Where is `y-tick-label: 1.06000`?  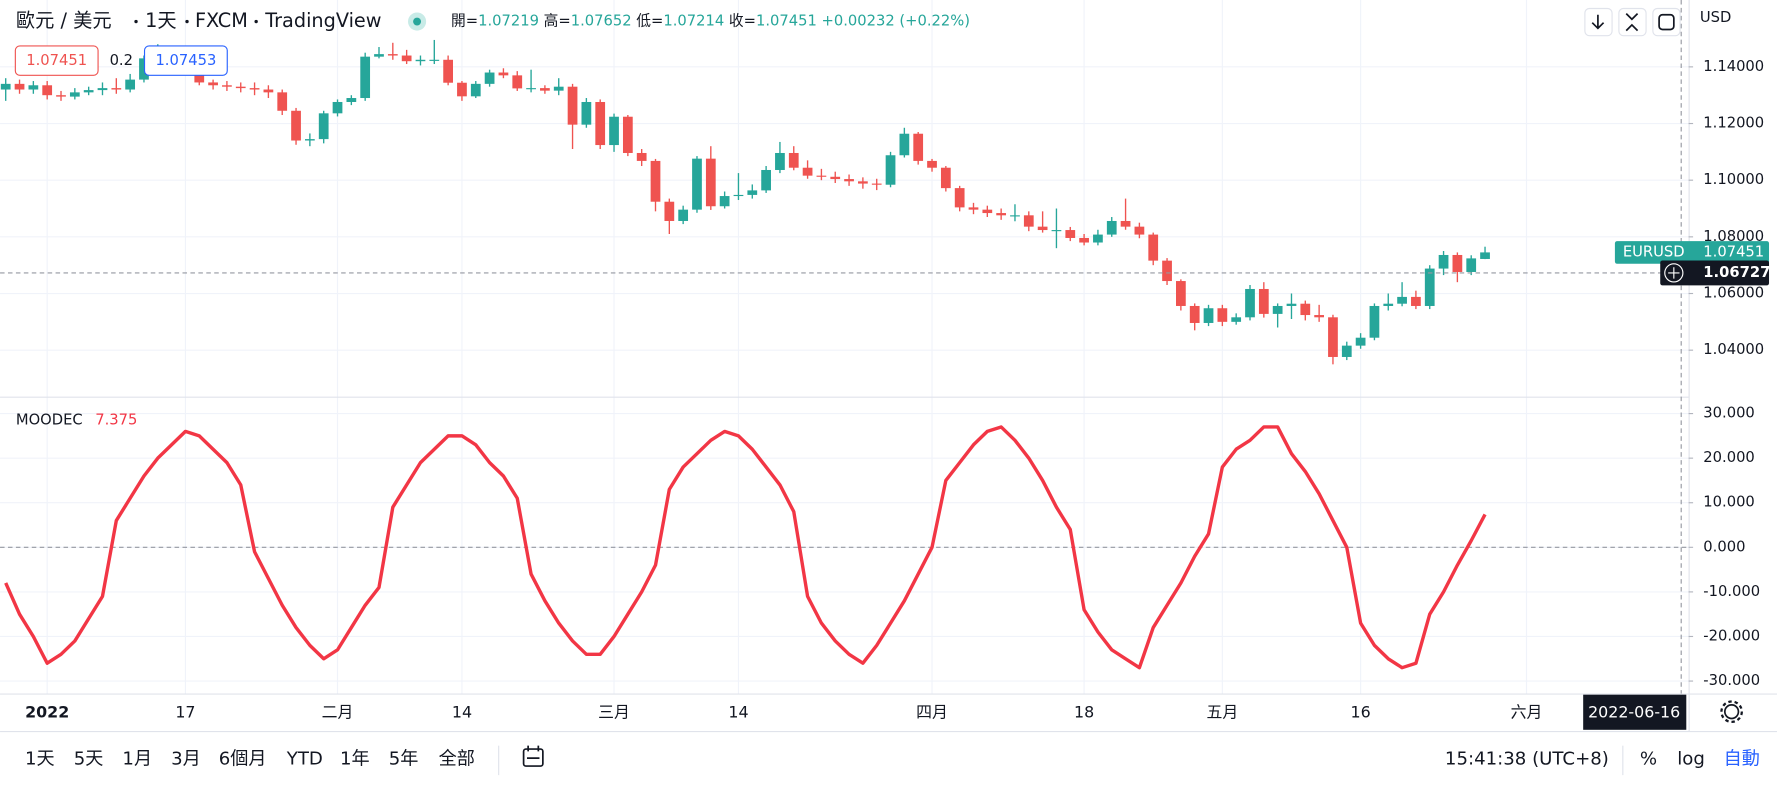 y-tick-label: 1.06000 is located at coordinates (1733, 293).